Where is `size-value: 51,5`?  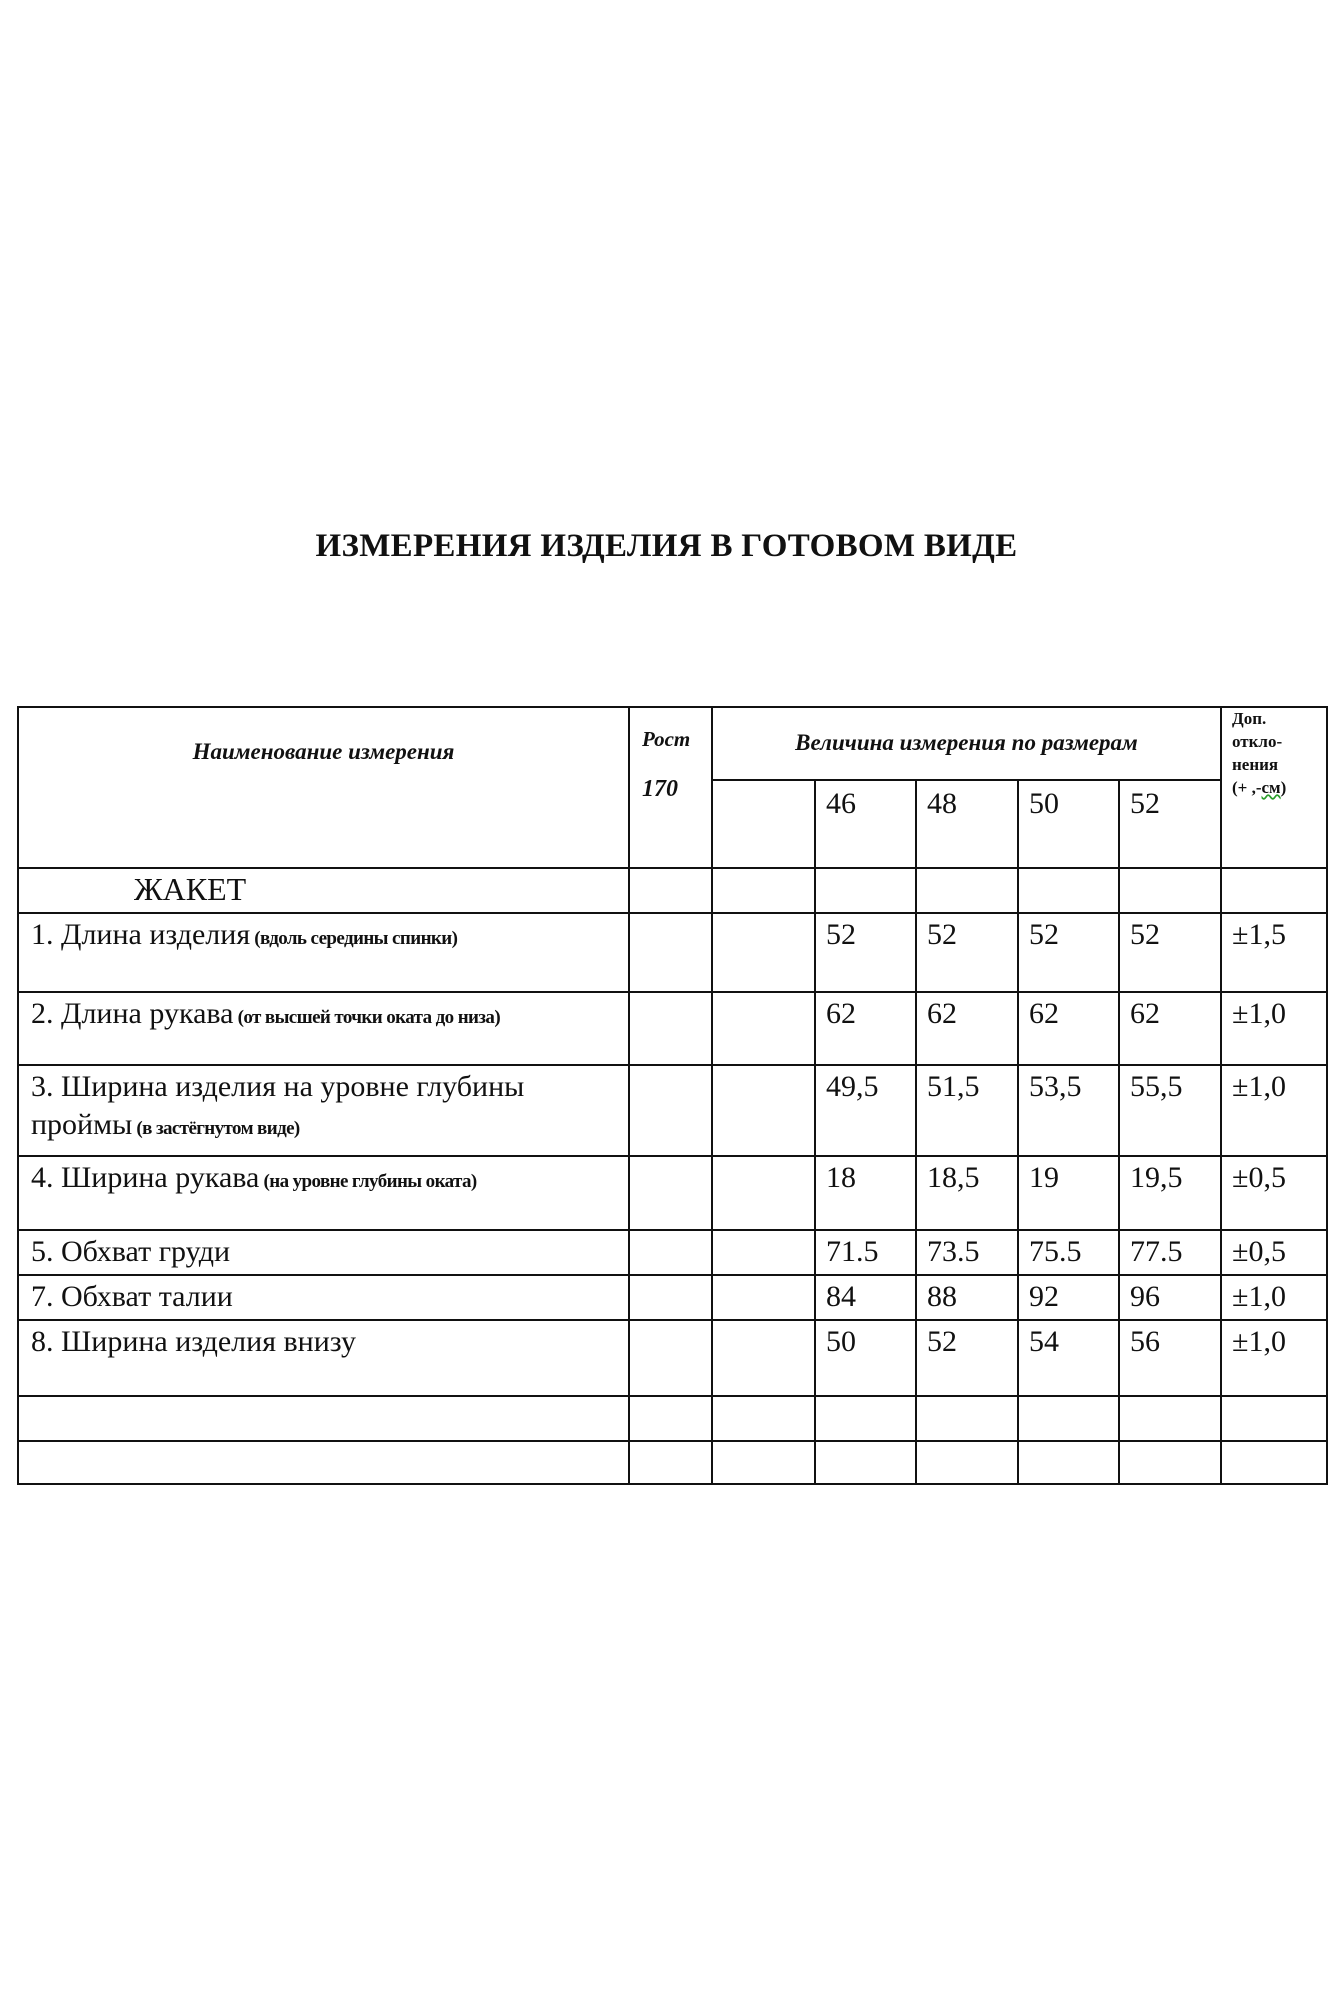
size-value: 51,5 is located at coordinates (967, 1110).